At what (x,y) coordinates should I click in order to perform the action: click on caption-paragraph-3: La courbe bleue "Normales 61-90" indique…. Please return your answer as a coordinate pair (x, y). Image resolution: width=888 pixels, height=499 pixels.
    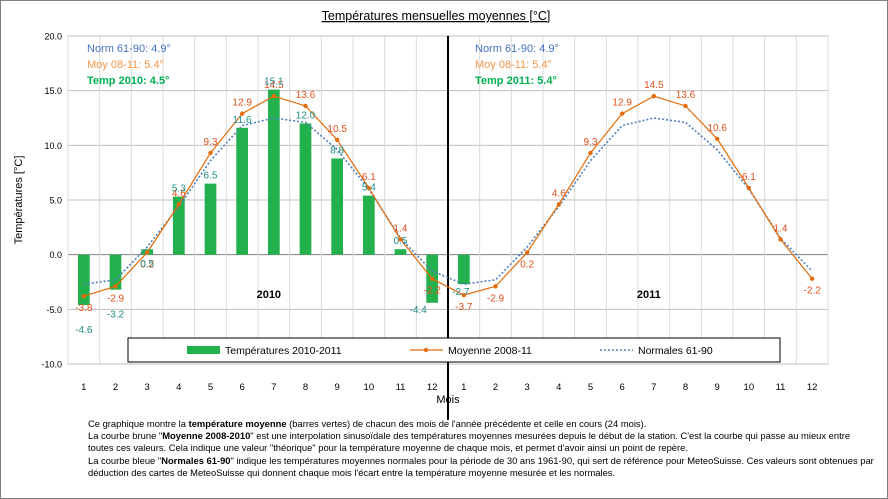
    Looking at the image, I should click on (483, 467).